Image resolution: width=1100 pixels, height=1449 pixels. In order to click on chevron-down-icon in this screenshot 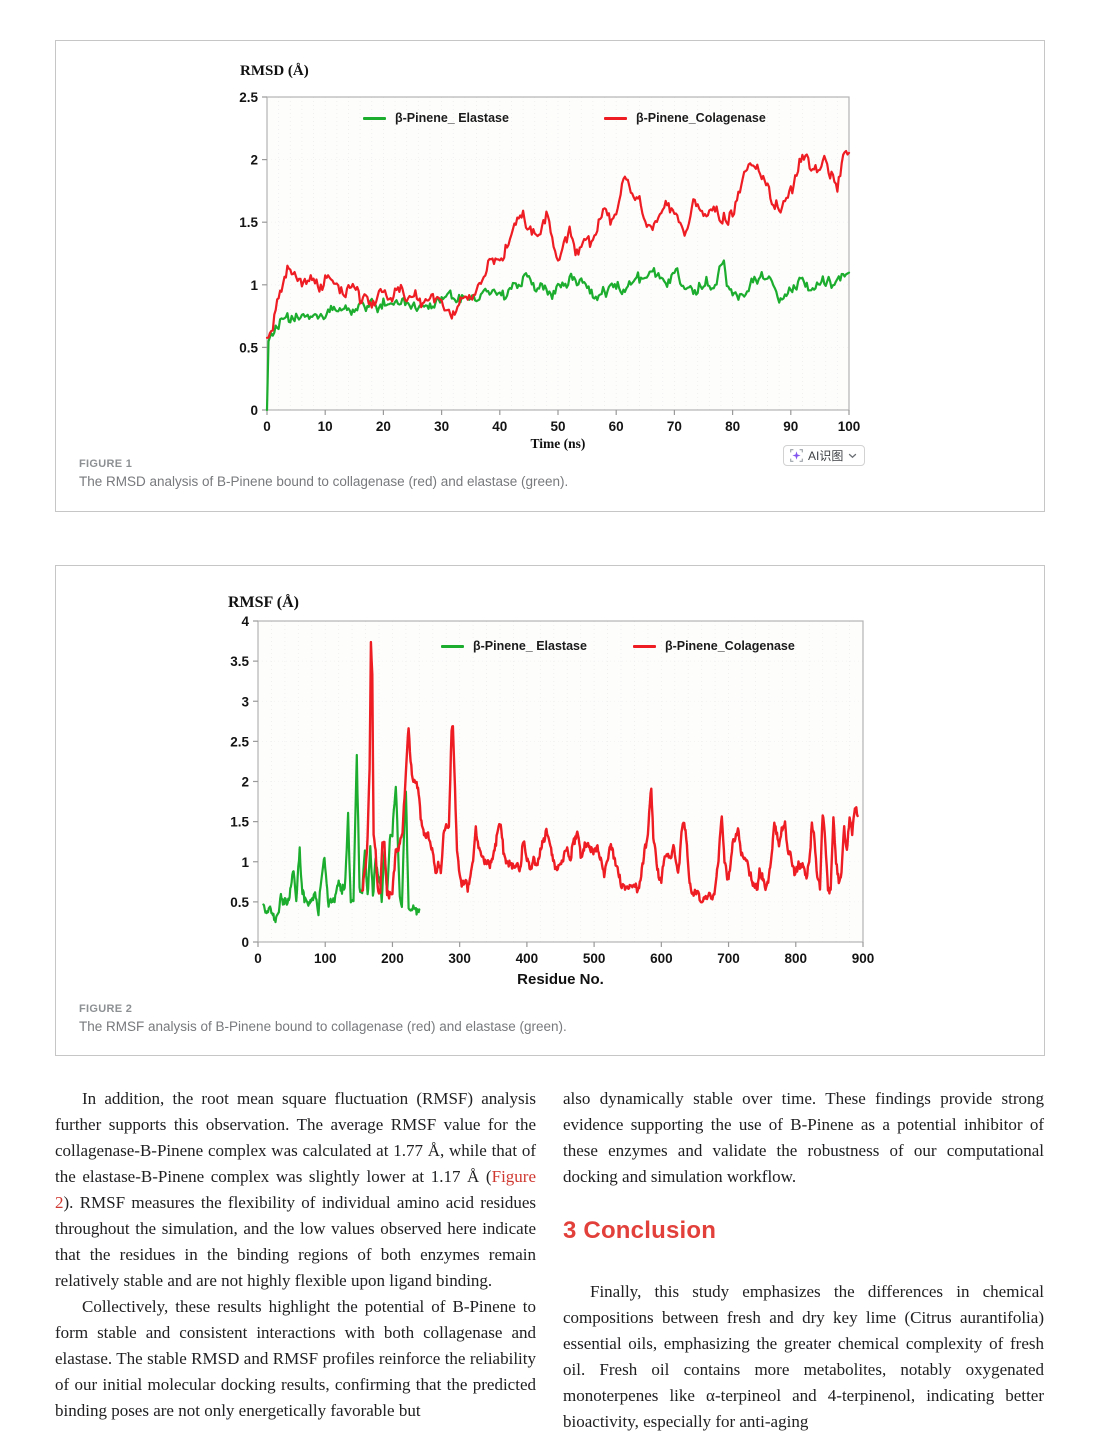, I will do `click(852, 456)`.